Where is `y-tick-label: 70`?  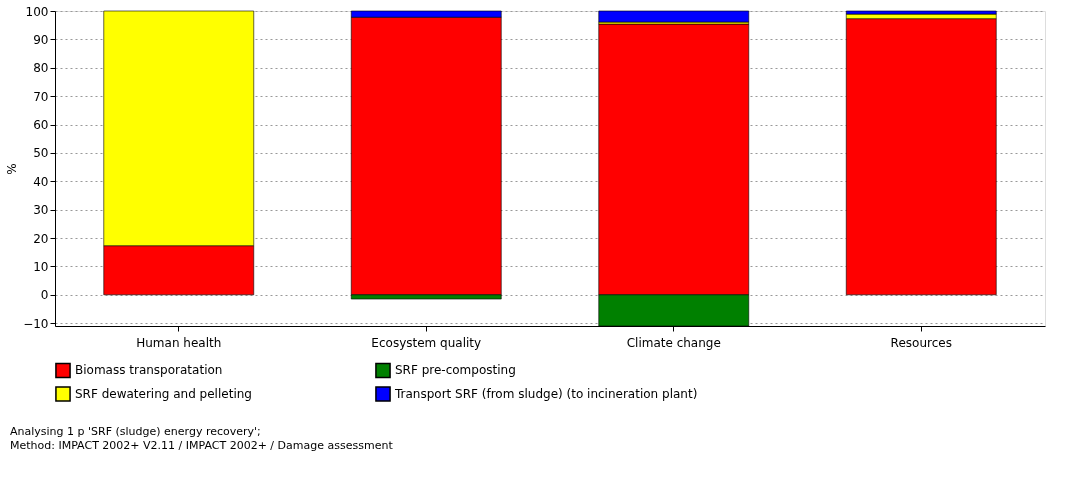 y-tick-label: 70 is located at coordinates (41, 96).